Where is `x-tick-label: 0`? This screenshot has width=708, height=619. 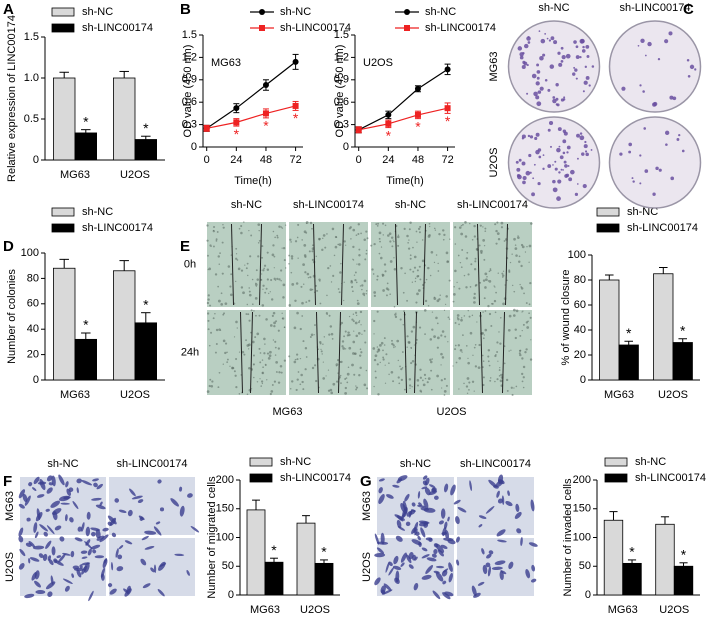
x-tick-label: 0 is located at coordinates (207, 160).